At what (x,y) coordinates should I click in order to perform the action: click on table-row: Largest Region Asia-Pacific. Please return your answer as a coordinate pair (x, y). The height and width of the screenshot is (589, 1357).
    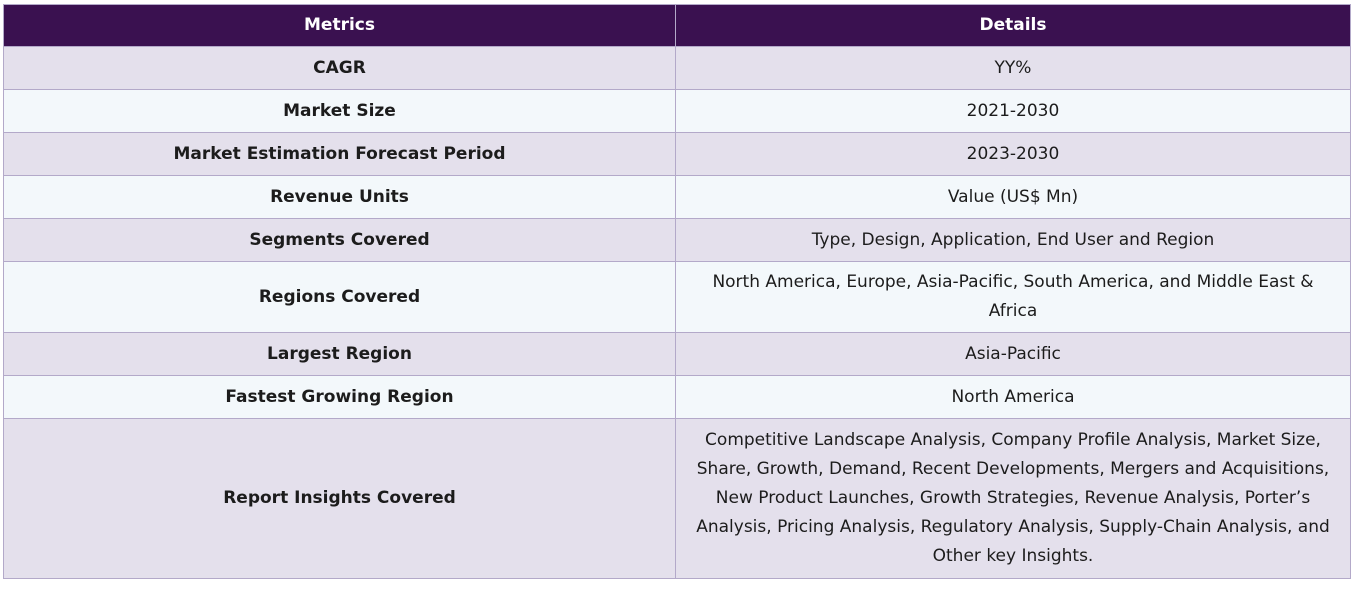
    Looking at the image, I should click on (677, 354).